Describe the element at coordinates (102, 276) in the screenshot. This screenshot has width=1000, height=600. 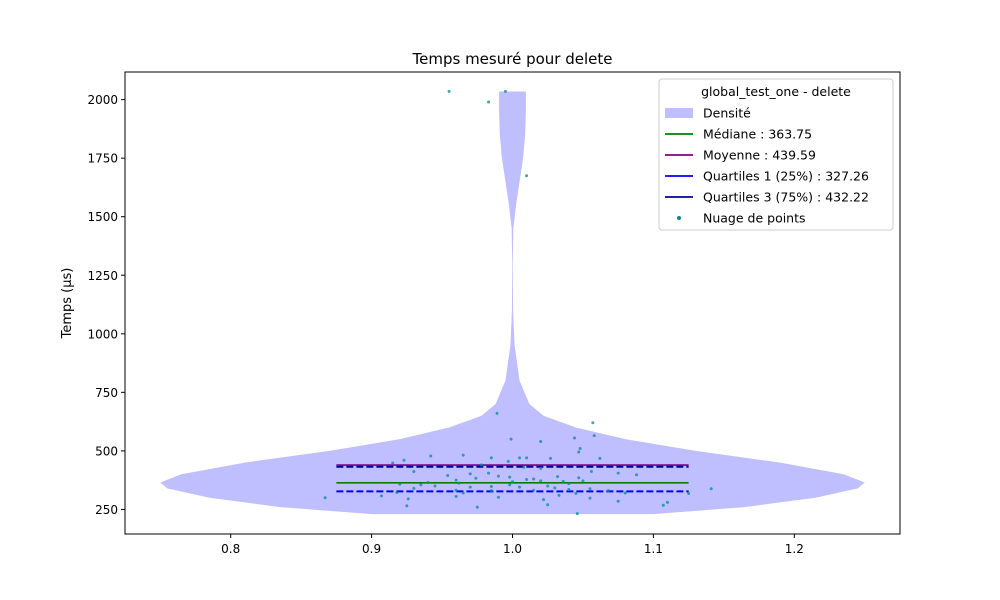
I see `y-tick-label: 1250` at that location.